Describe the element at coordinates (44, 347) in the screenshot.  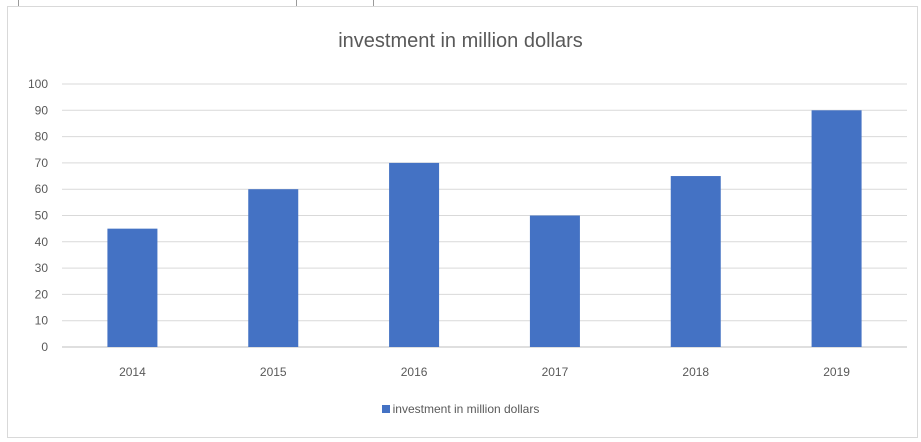
I see `y-tick-label: 0` at that location.